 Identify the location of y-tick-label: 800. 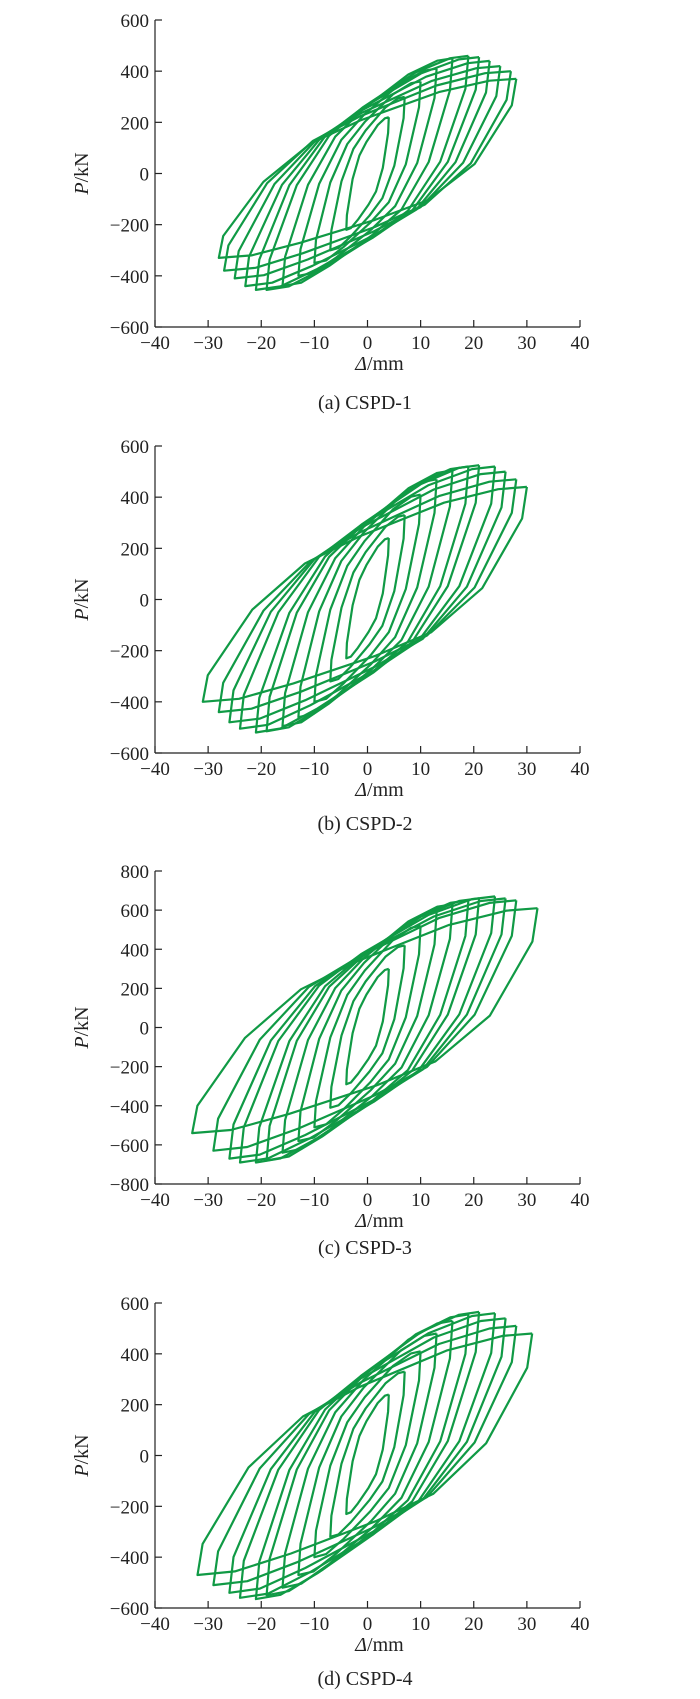
(135, 872).